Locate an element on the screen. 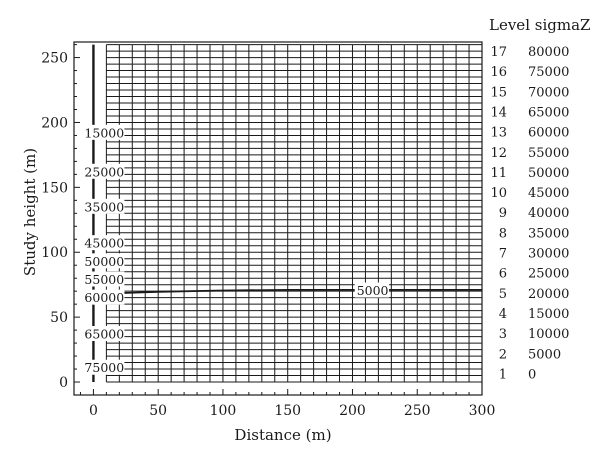  contour-lines is located at coordinates (287, 293).